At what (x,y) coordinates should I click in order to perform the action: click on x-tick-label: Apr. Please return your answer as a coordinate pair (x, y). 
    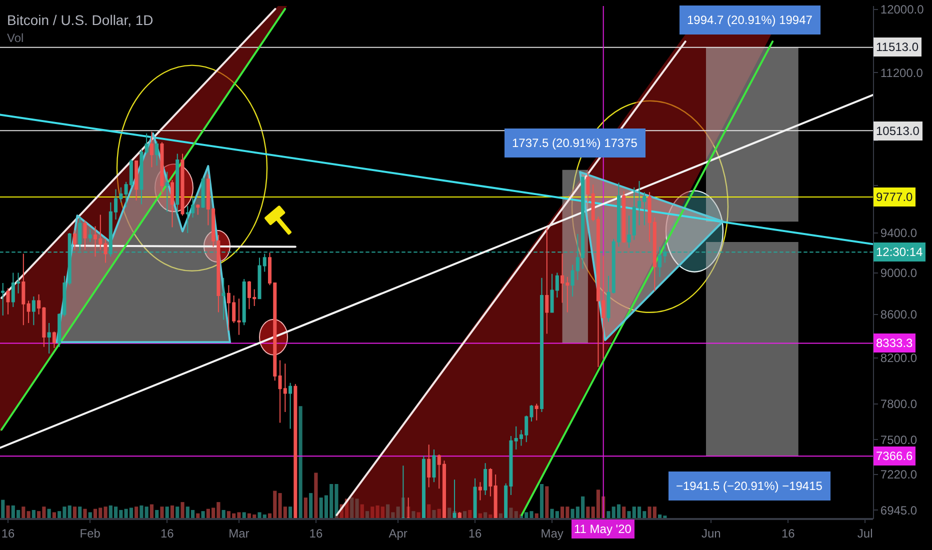
    Looking at the image, I should click on (398, 533).